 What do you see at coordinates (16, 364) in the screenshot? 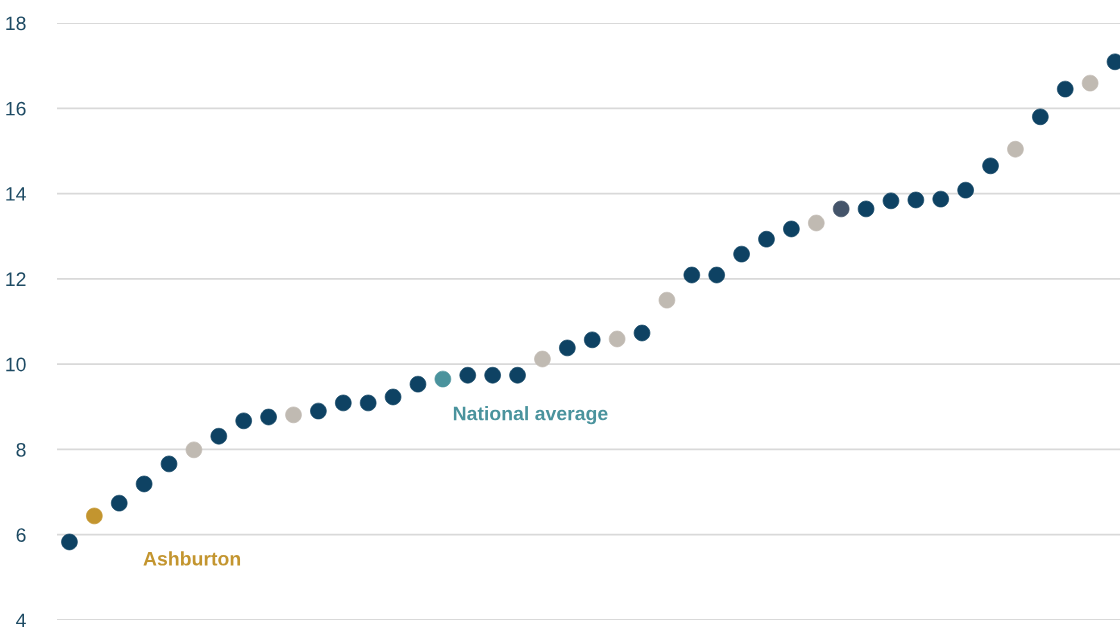
I see `y-tick-label: 10` at bounding box center [16, 364].